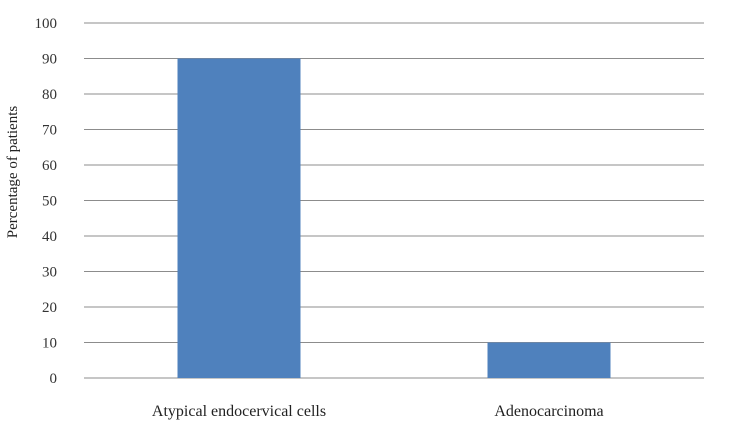  What do you see at coordinates (49, 237) in the screenshot?
I see `y-tick-label-40: 40` at bounding box center [49, 237].